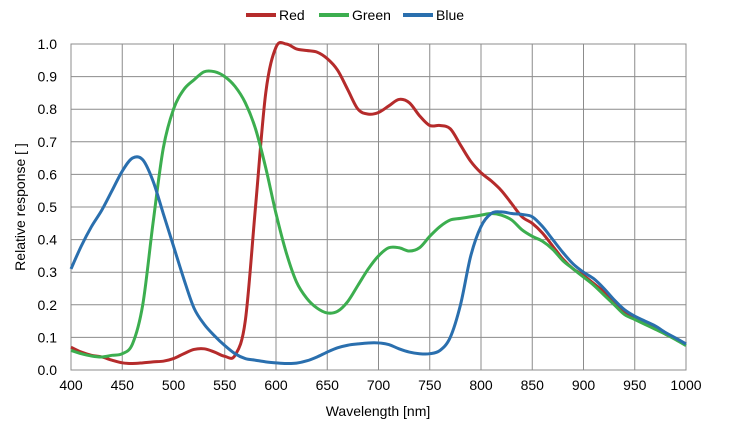 This screenshot has height=436, width=754. I want to click on y-tick-label: 0.8, so click(48, 109).